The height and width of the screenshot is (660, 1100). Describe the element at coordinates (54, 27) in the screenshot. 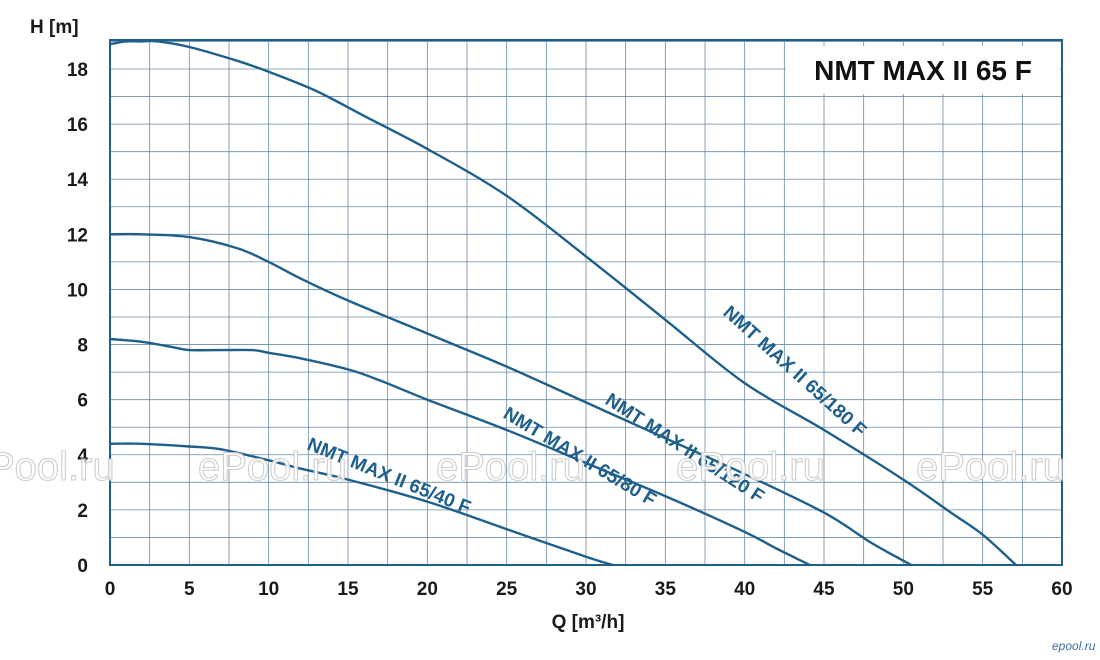

I see `y-axis-title: H [m]` at that location.